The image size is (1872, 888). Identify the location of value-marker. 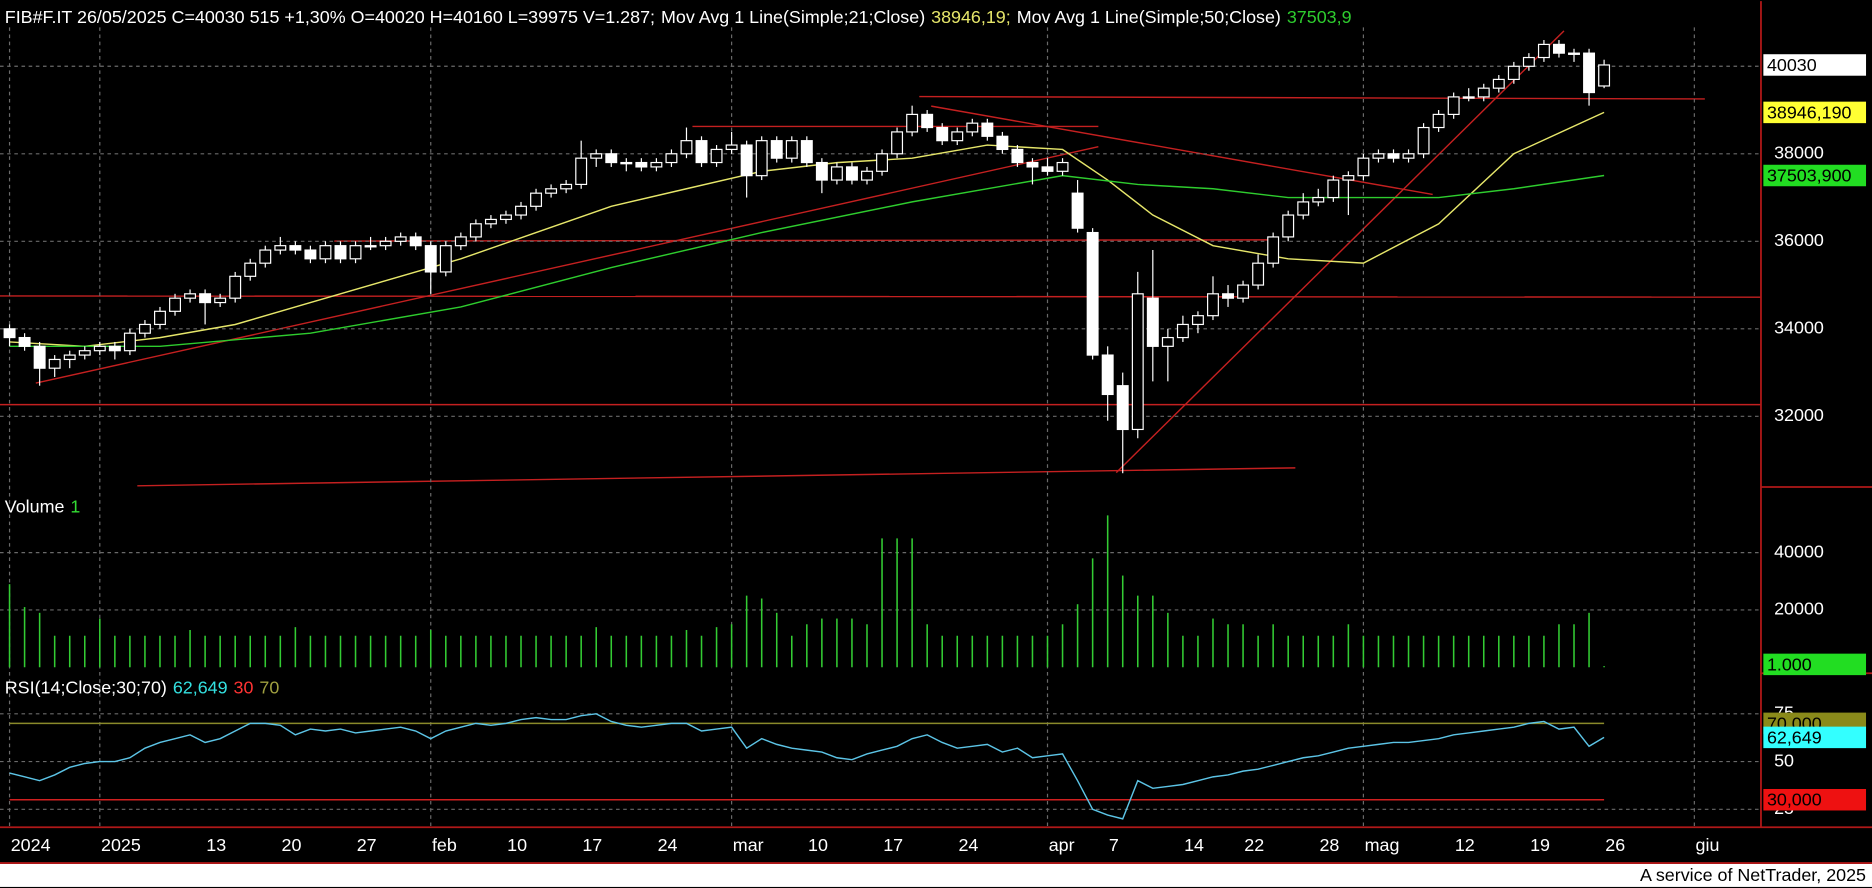
(1815, 664).